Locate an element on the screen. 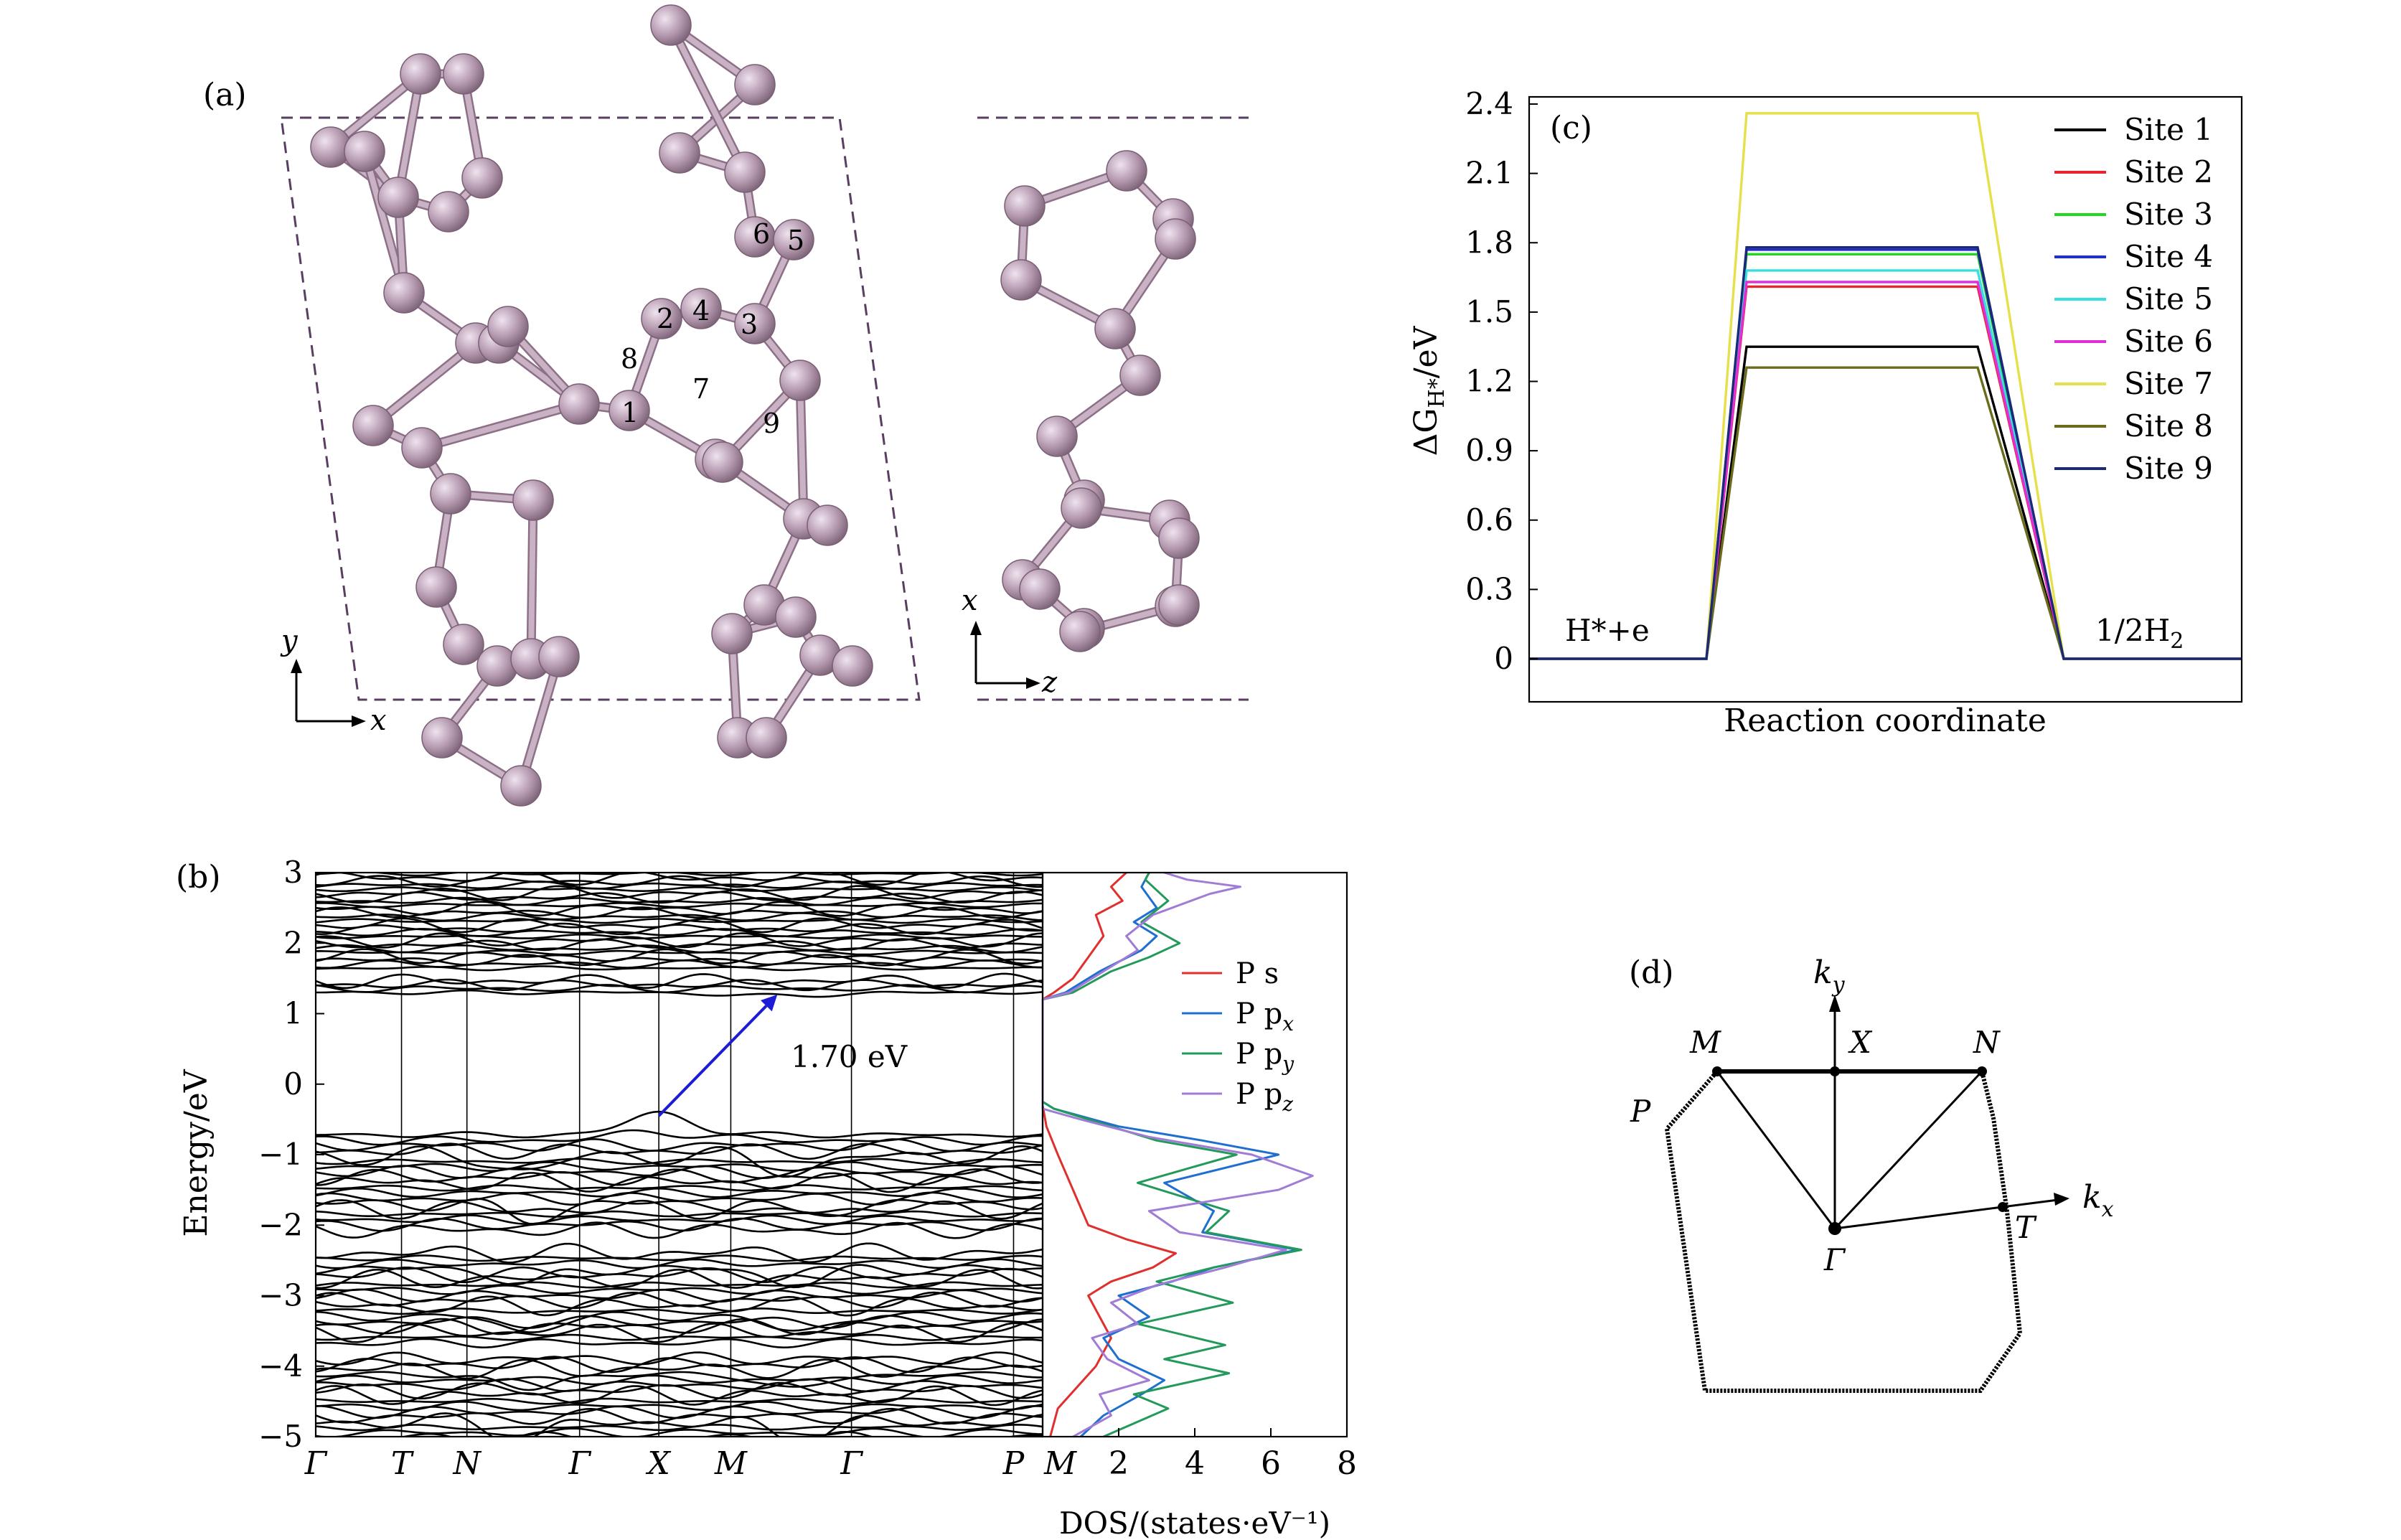 Image resolution: width=2401 pixels, height=1540 pixels. bz-gamma-n is located at coordinates (1908, 1150).